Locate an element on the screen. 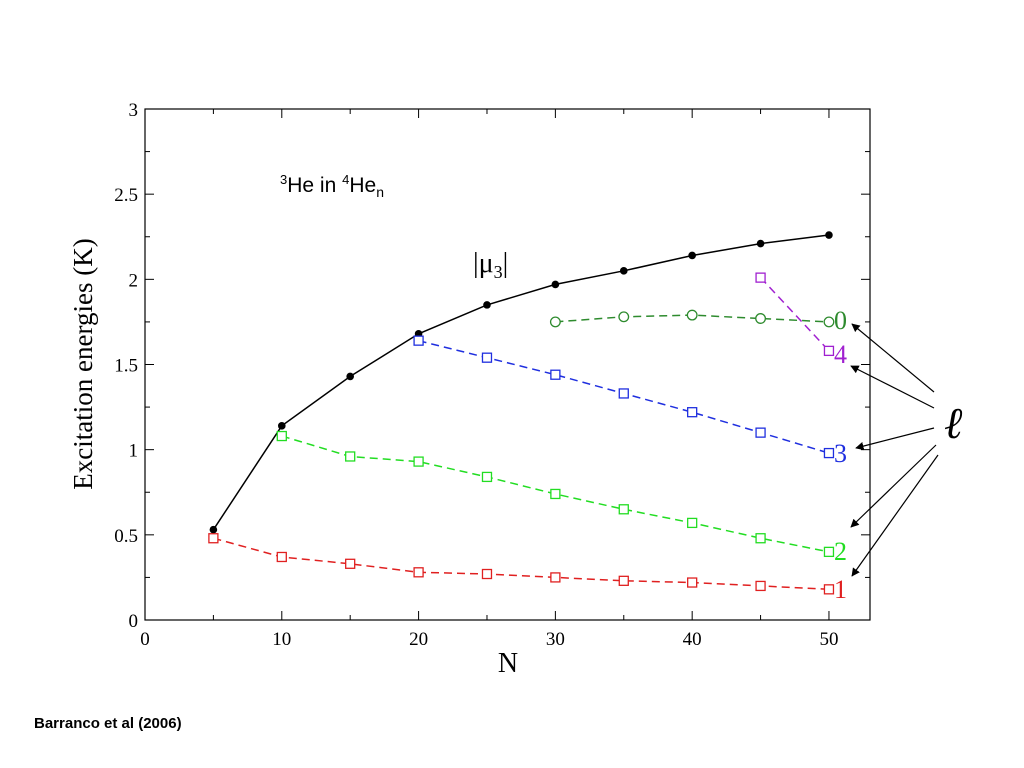  annotation-iso4: 4 is located at coordinates (345, 179).